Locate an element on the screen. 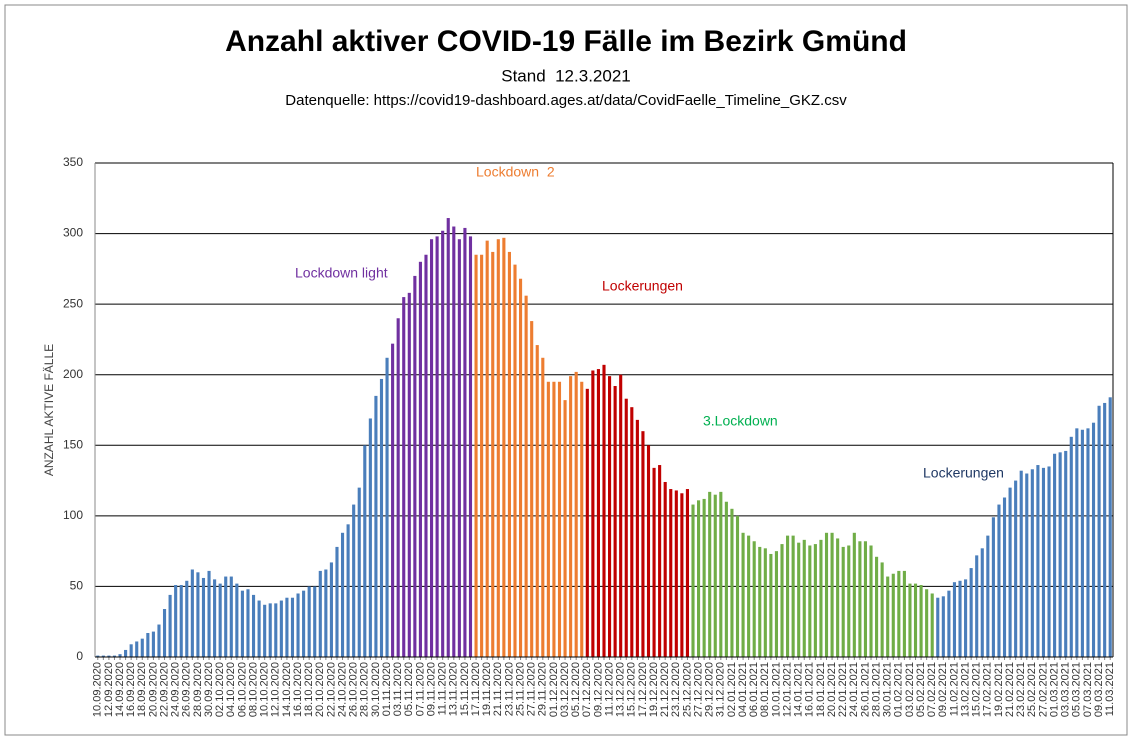 This screenshot has height=740, width=1132. x-tick-label: 07.02.2021 is located at coordinates (932, 689).